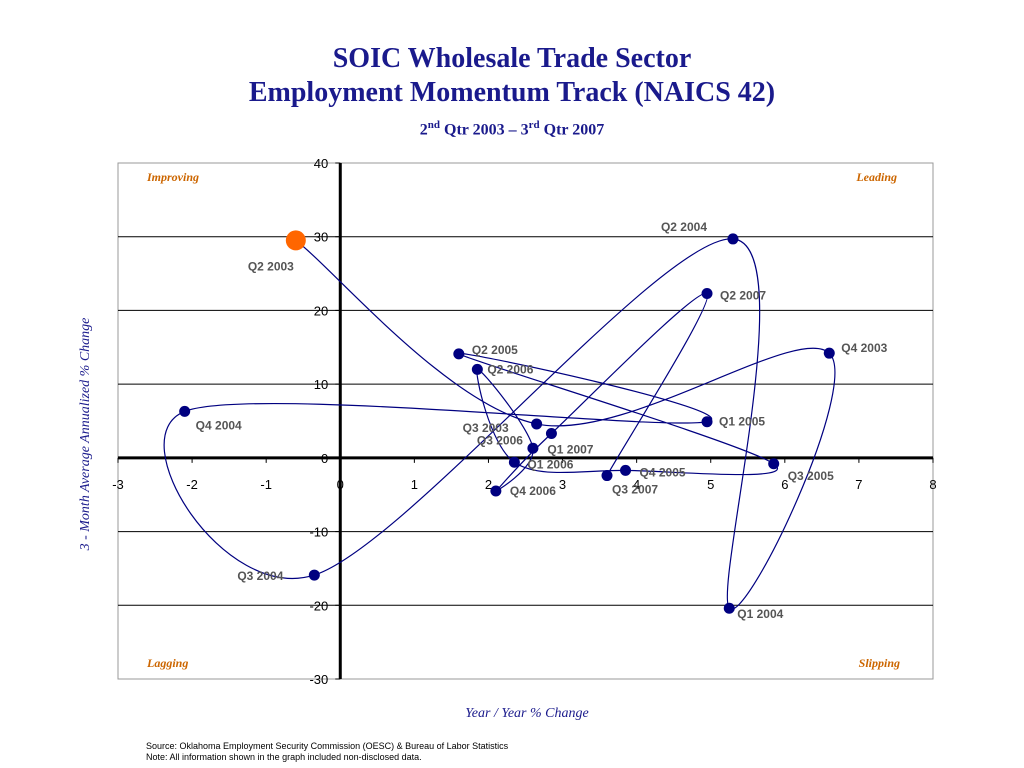  Describe the element at coordinates (570, 450) in the screenshot. I see `point-label: Q1 2007` at that location.